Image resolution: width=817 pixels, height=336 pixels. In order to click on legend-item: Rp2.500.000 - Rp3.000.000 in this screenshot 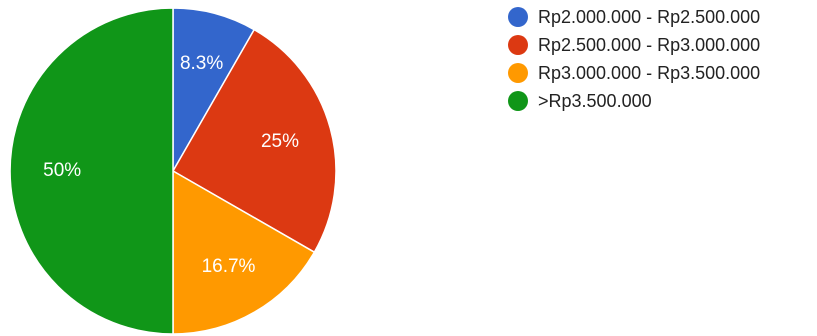, I will do `click(634, 45)`.